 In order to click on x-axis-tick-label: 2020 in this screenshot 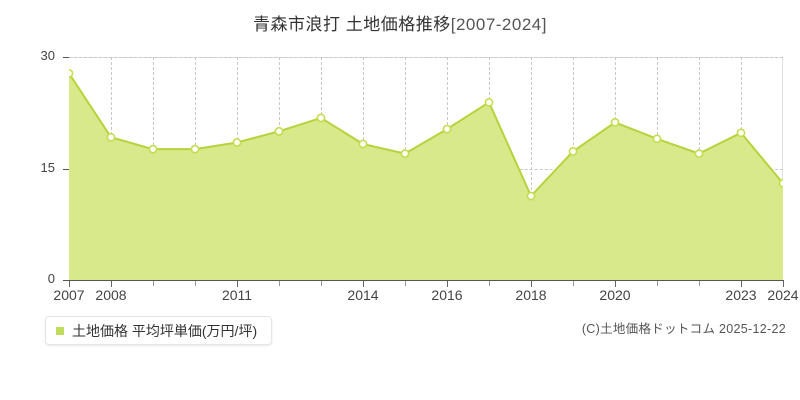, I will do `click(615, 295)`.